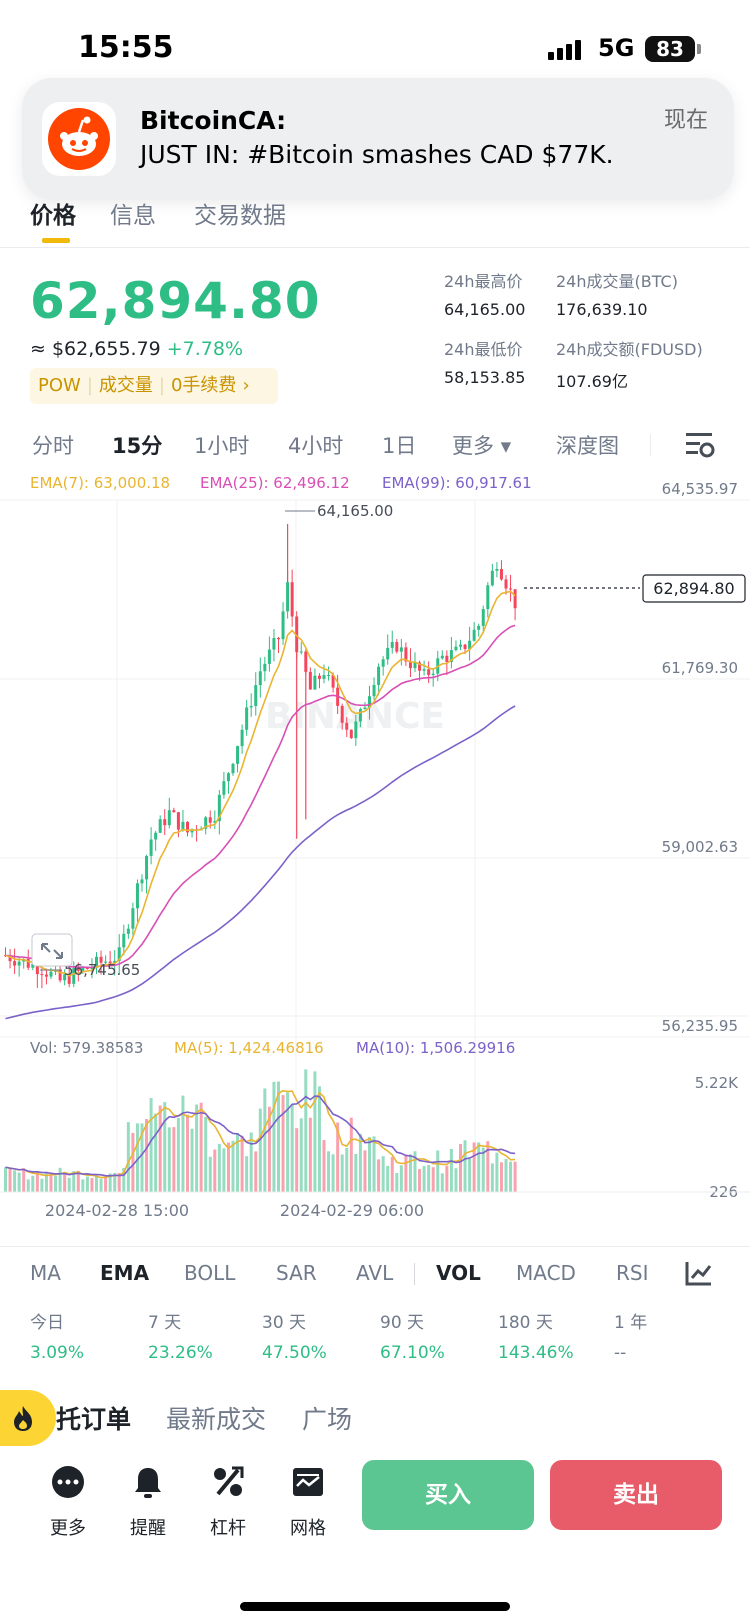  I want to click on stat-low-label: 24h最低价, so click(483, 349).